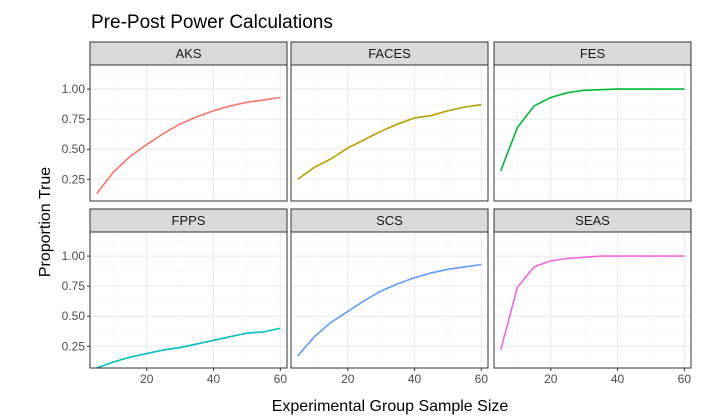  Describe the element at coordinates (593, 53) in the screenshot. I see `facet-strip-label: FES` at that location.